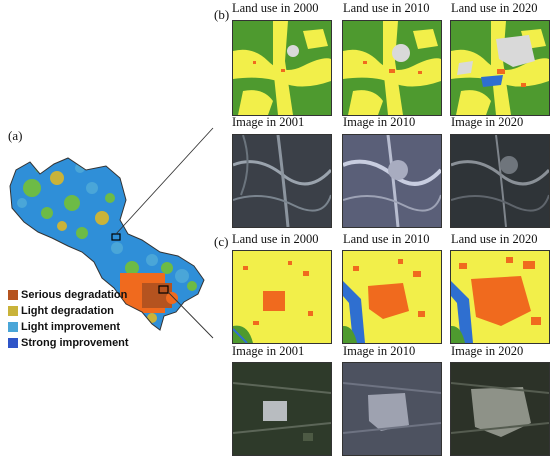 The image size is (550, 457). Describe the element at coordinates (268, 351) in the screenshot. I see `title-c-image-2001: Image in 2001` at that location.